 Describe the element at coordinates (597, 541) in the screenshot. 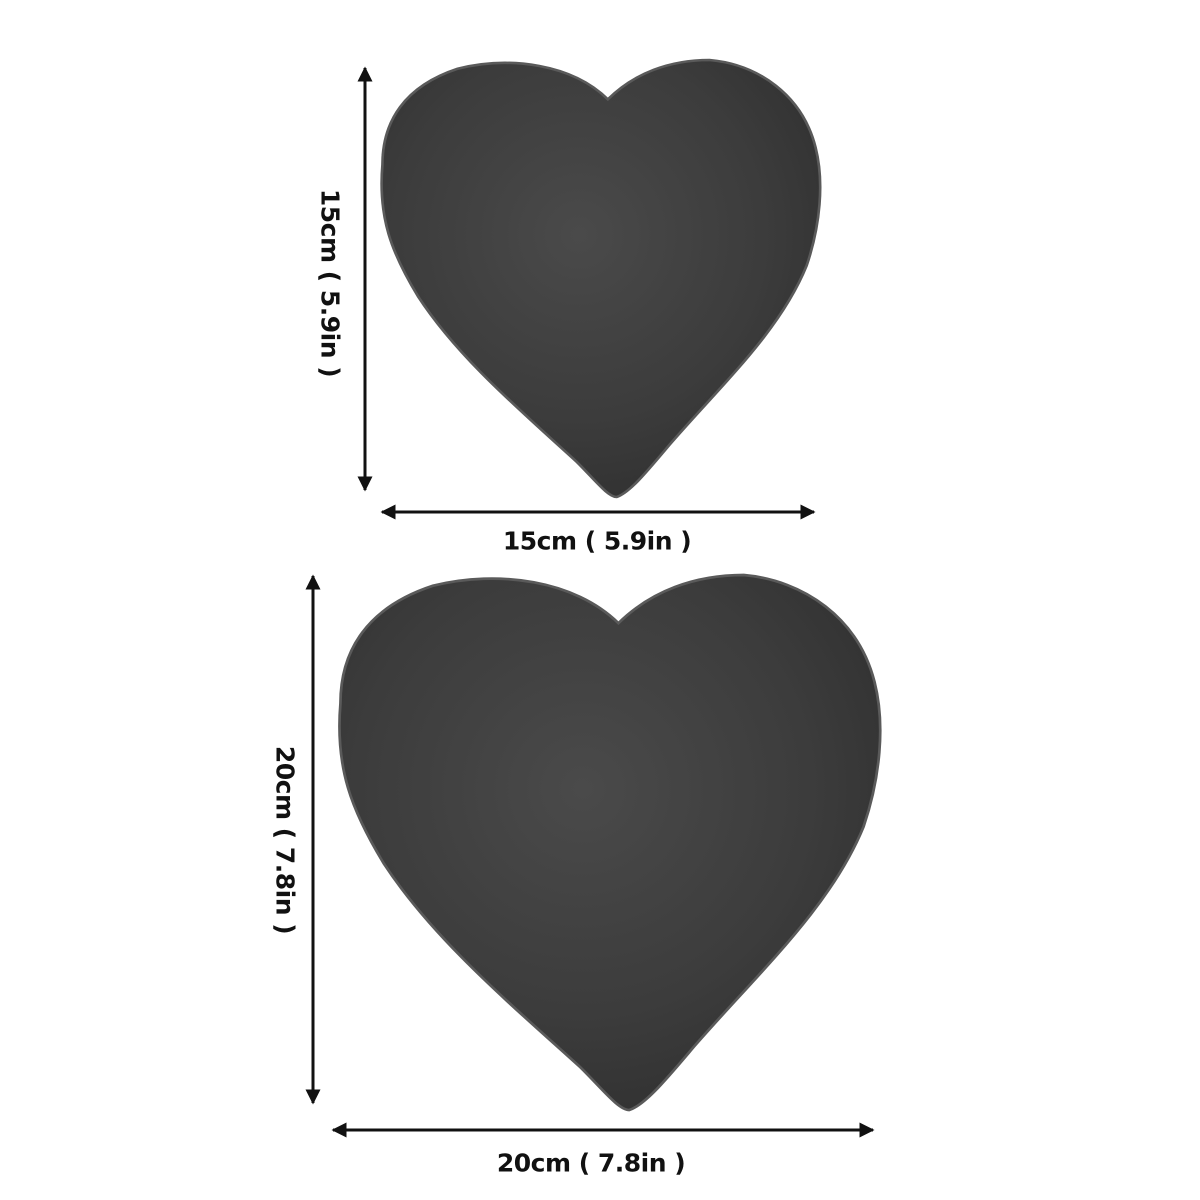

I see `small-width-label: 15cm ( 5.9in )` at that location.